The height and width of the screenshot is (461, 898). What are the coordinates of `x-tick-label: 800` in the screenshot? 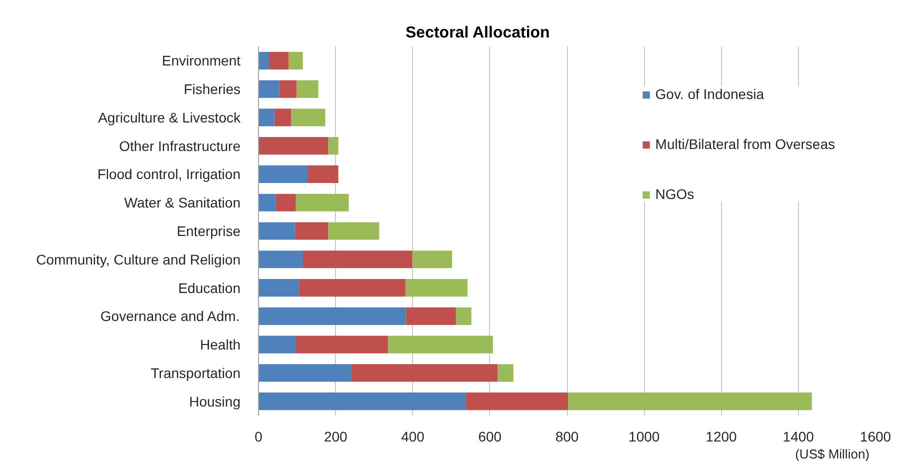 It's located at (567, 436).